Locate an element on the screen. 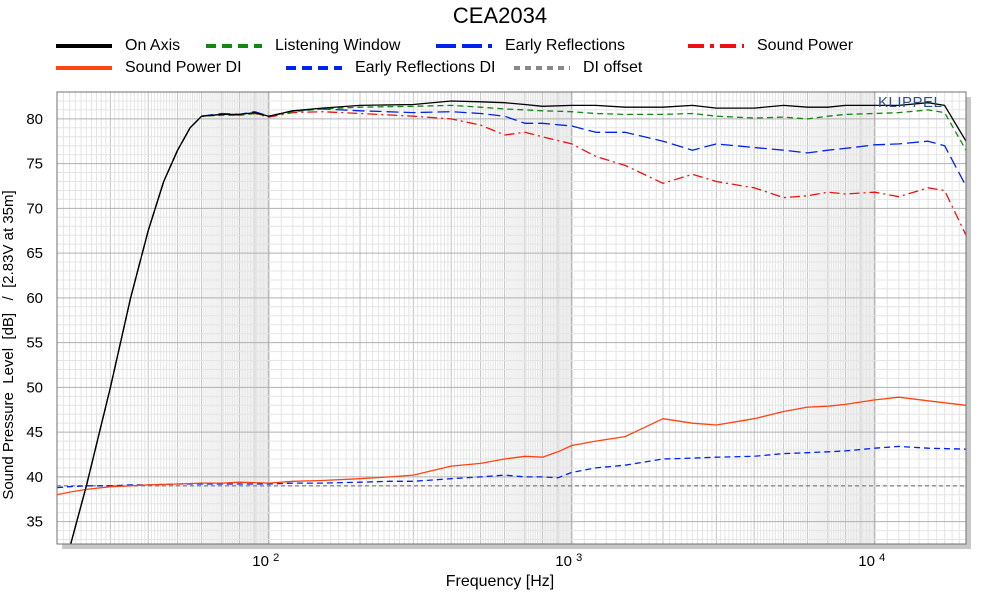 This screenshot has width=1000, height=600. legend-item: Early Reflections DI is located at coordinates (390, 68).